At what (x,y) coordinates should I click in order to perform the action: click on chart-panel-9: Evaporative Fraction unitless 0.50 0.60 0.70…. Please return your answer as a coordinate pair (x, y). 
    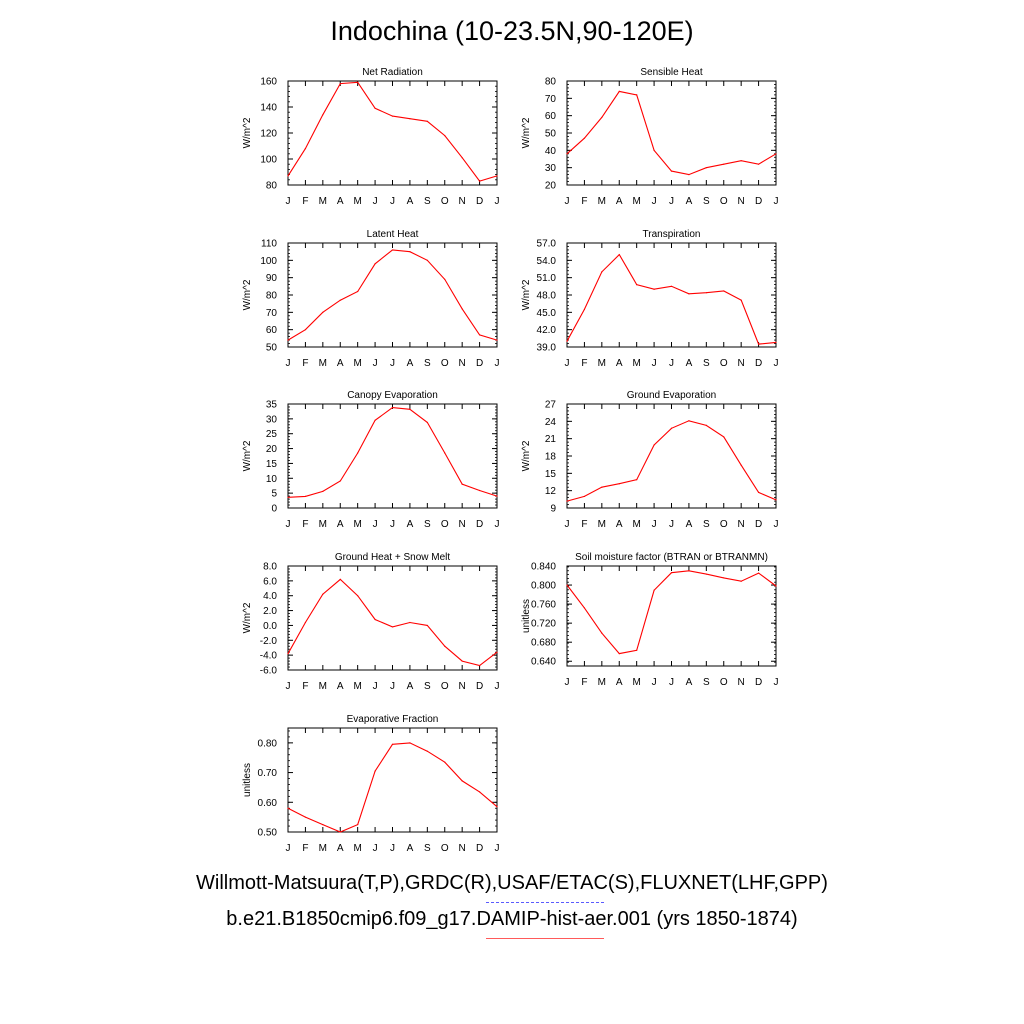
    Looking at the image, I should click on (371, 784).